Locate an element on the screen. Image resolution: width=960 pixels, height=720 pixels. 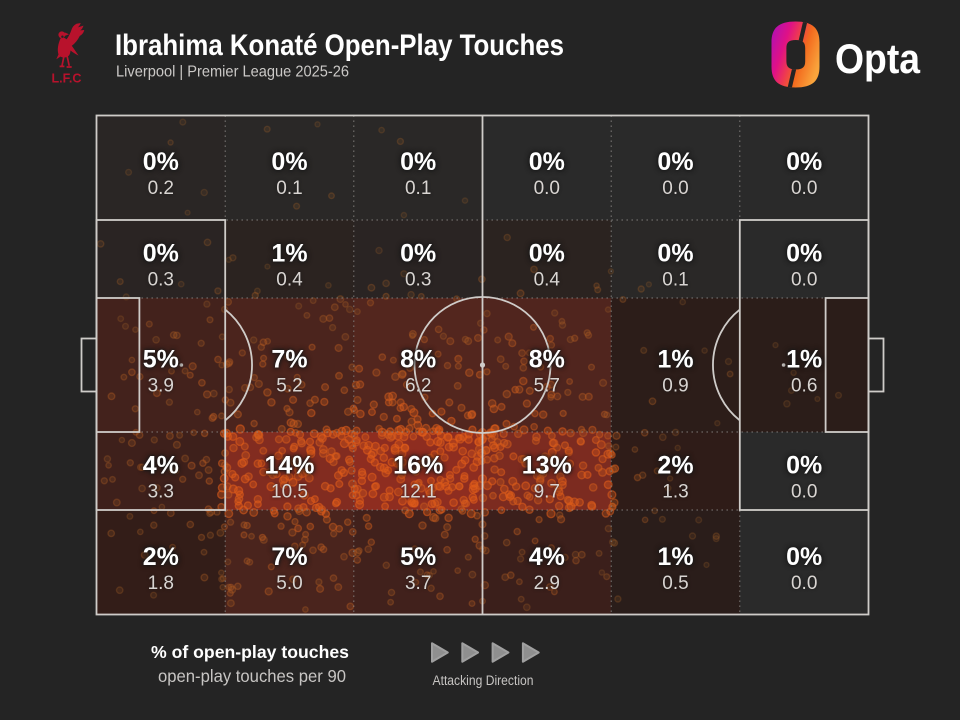
svg-text: 10.5 is located at coordinates (289, 492).